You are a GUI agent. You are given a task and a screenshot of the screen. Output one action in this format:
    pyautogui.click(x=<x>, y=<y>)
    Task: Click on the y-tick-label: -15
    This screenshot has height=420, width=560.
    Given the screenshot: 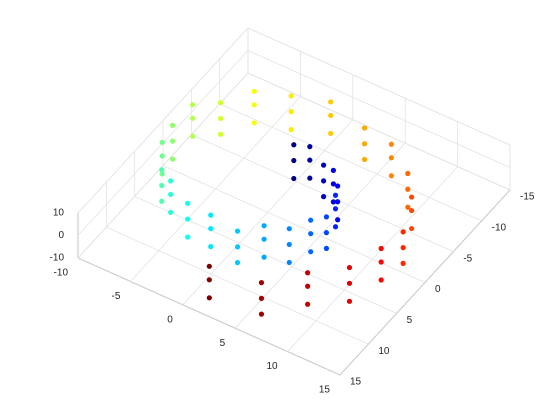 What is the action you would take?
    pyautogui.click(x=527, y=197)
    